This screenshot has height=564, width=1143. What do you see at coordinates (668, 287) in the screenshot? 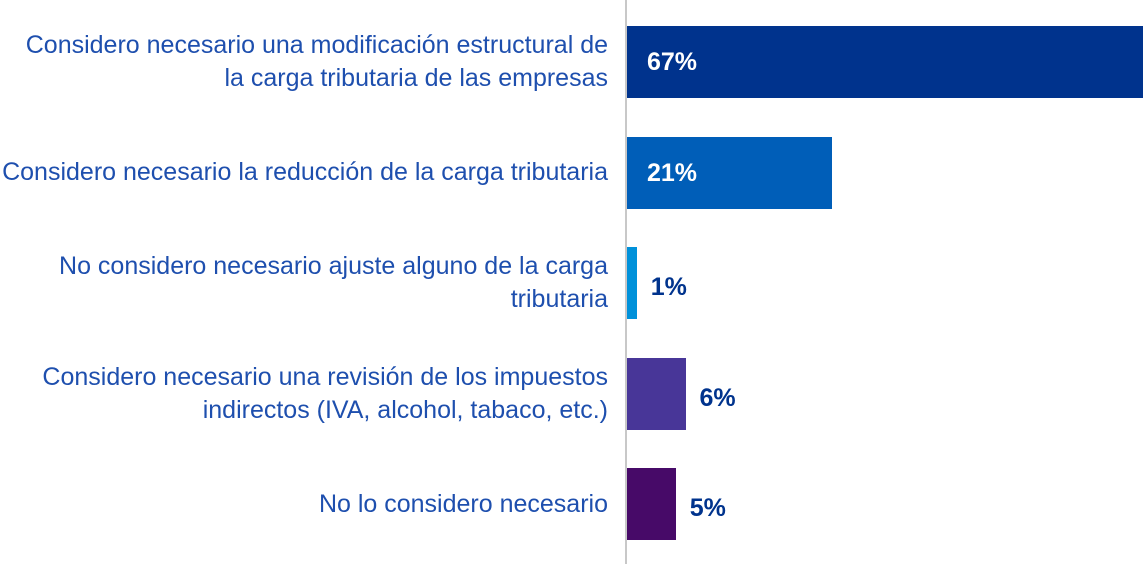
I see `value-label: 1%` at bounding box center [668, 287].